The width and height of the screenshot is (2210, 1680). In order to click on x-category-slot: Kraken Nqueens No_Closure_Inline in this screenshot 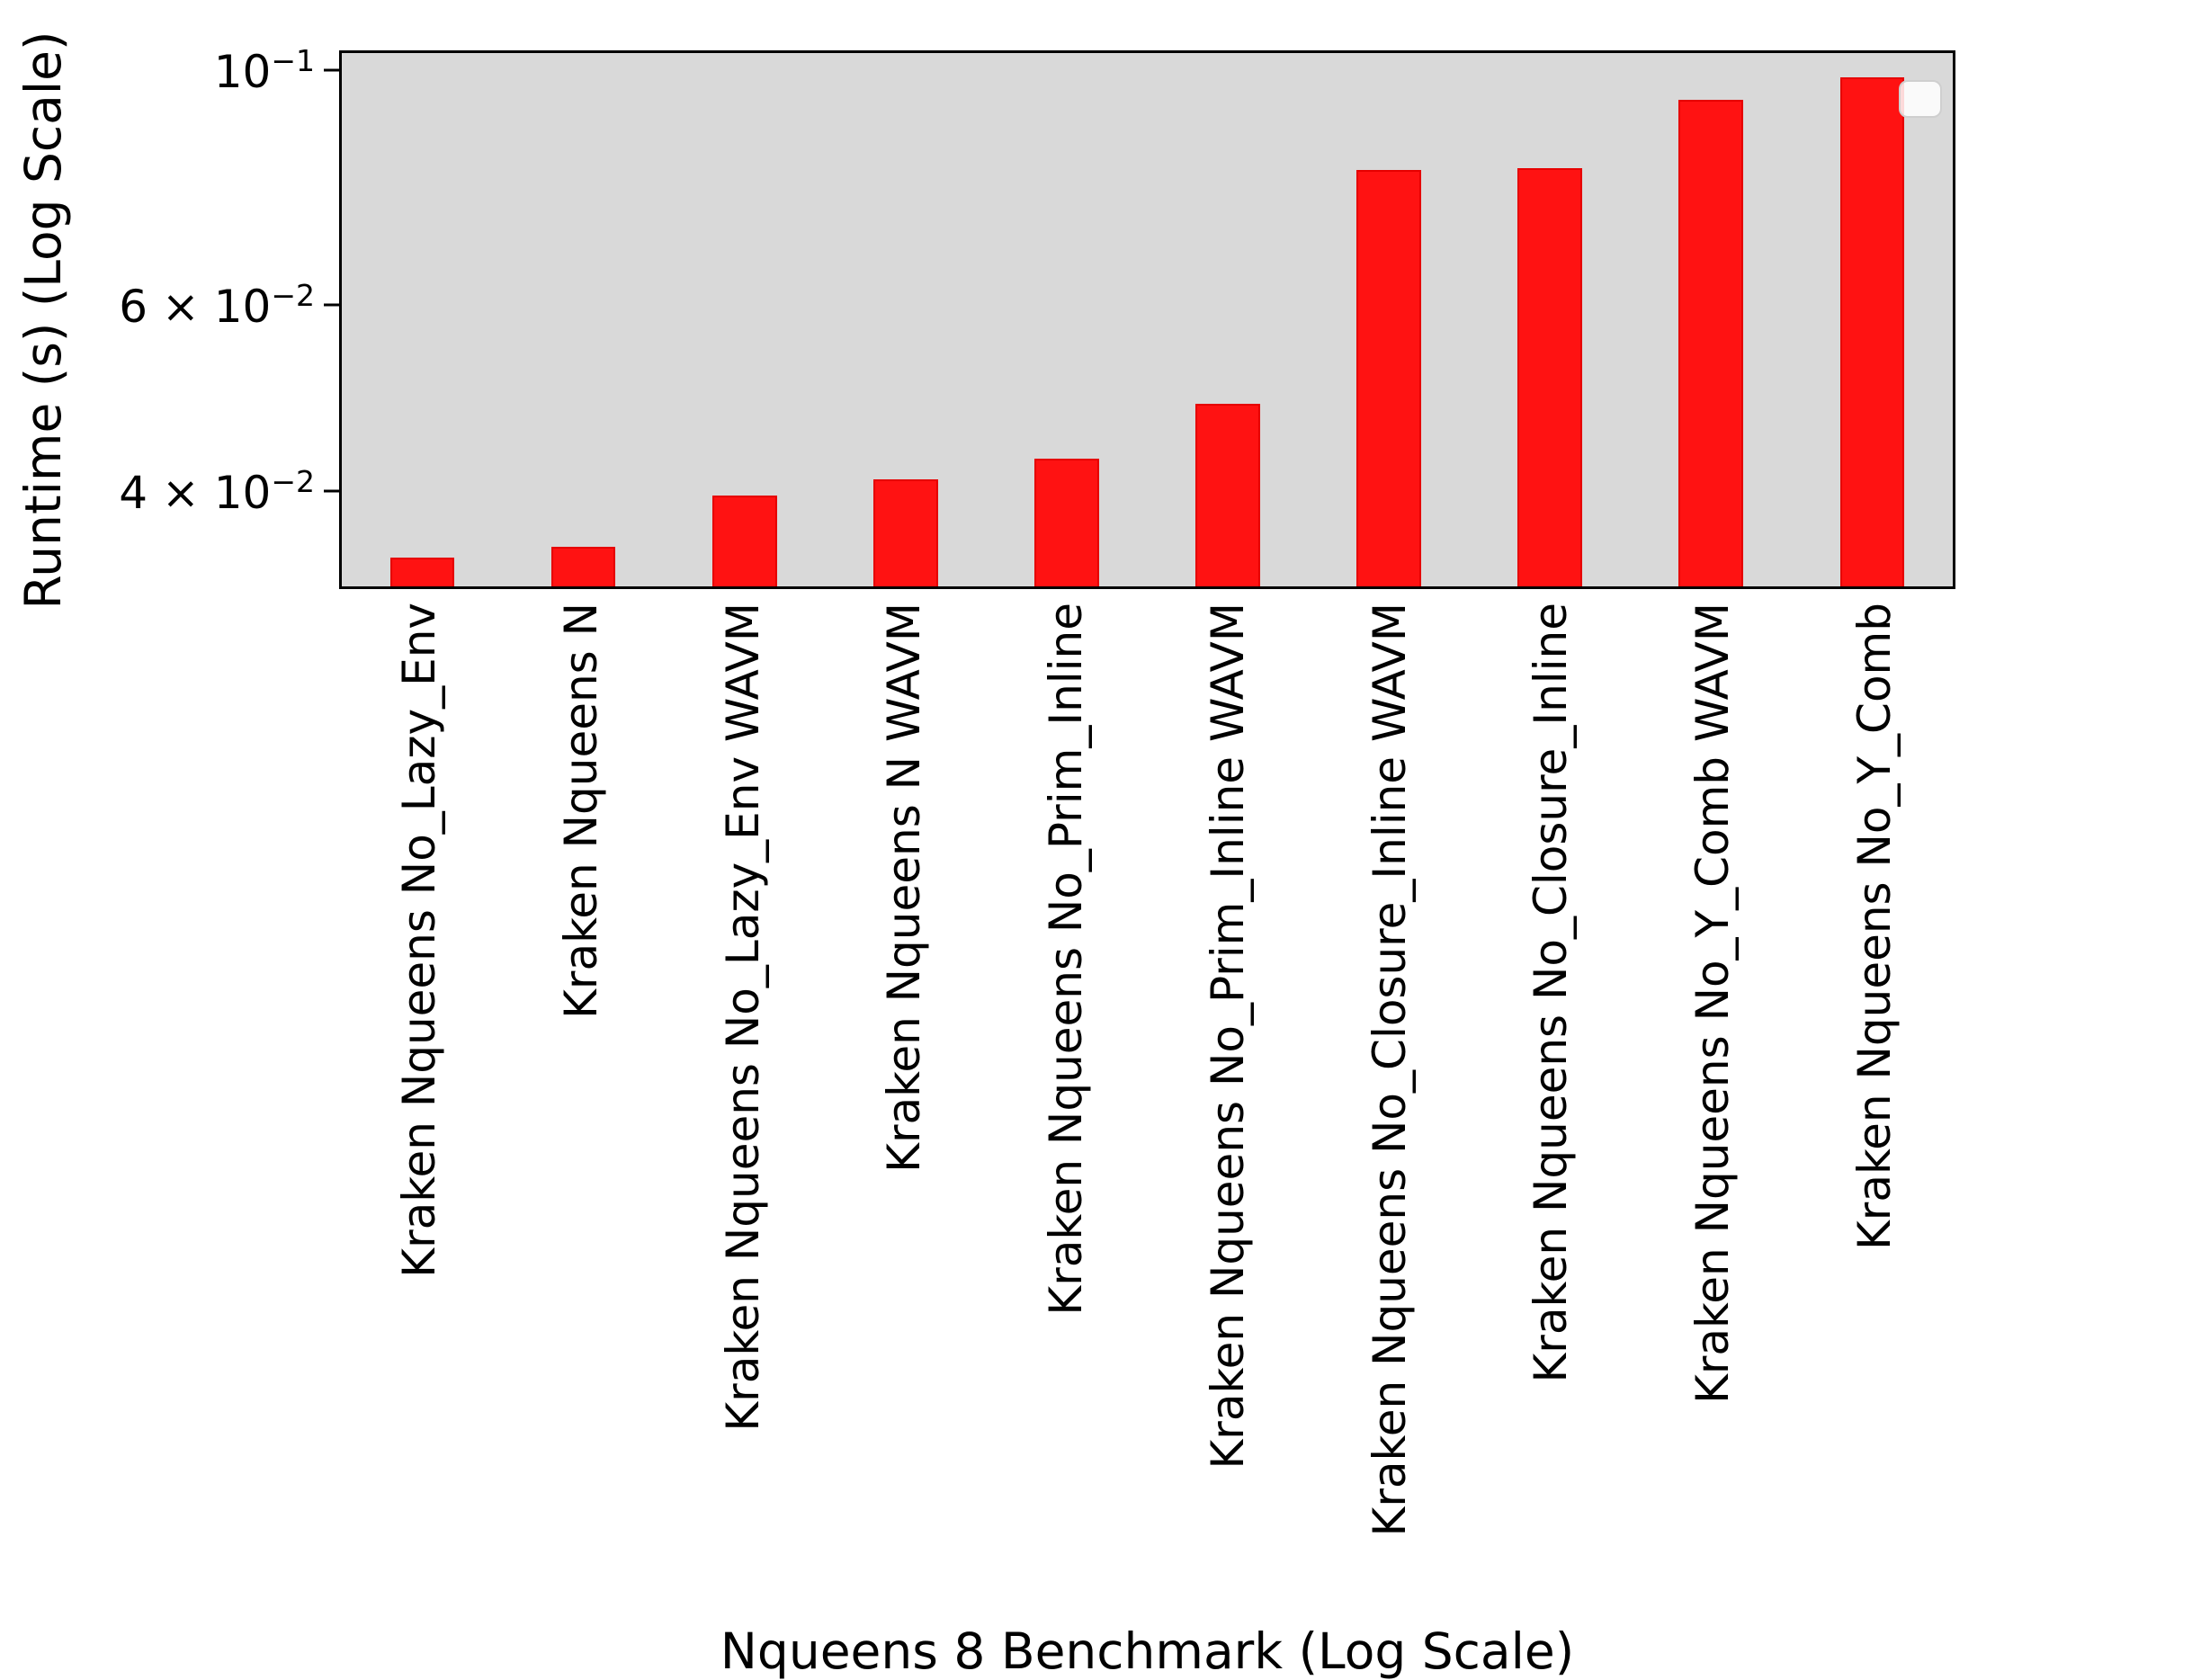, I will do `click(1552, 1115)`.